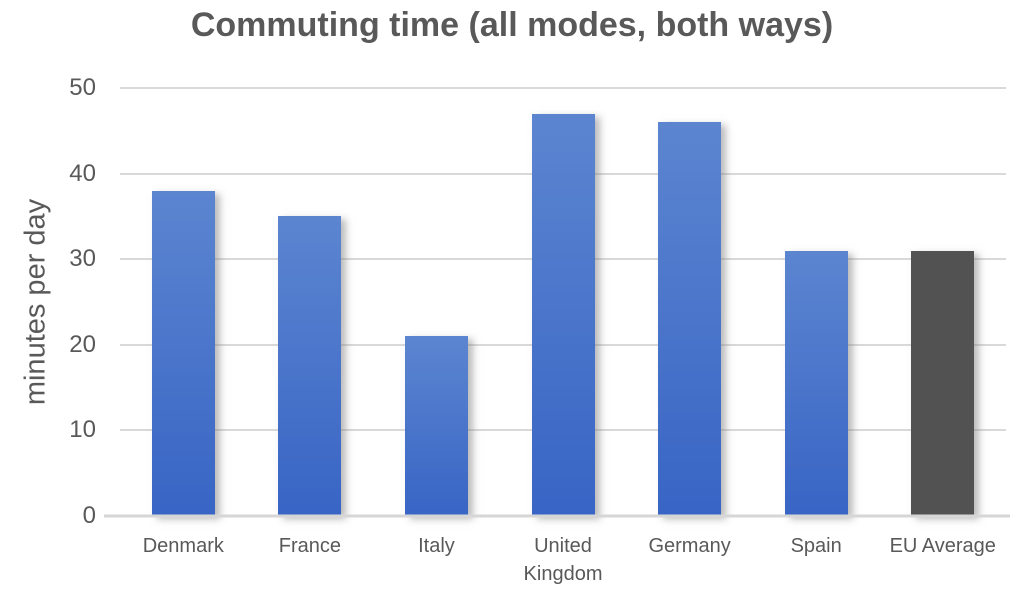 The height and width of the screenshot is (606, 1024). Describe the element at coordinates (436, 546) in the screenshot. I see `x-axis-label: Italy` at that location.